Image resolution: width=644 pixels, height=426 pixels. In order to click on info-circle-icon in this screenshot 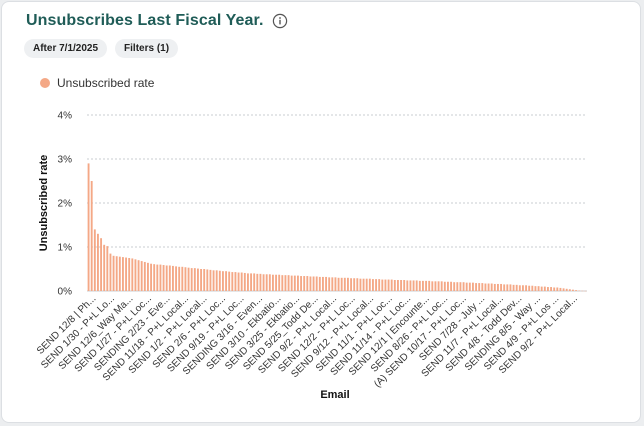, I will do `click(280, 21)`.